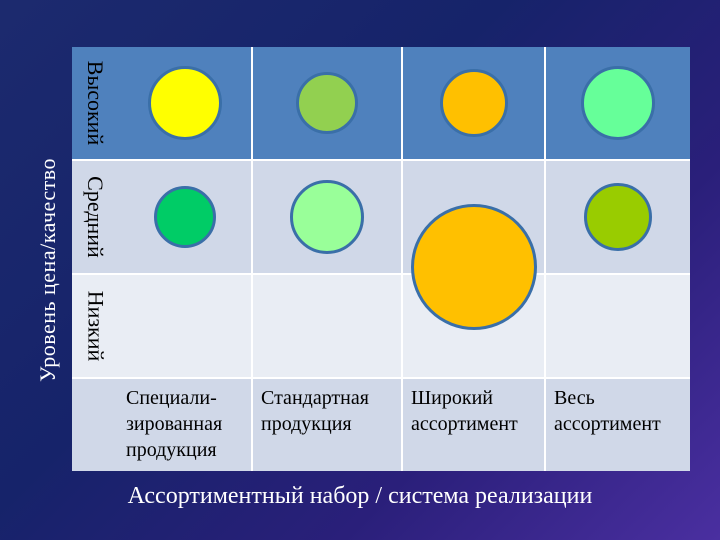  I want to click on row-label-mid: Средний, so click(95, 217).